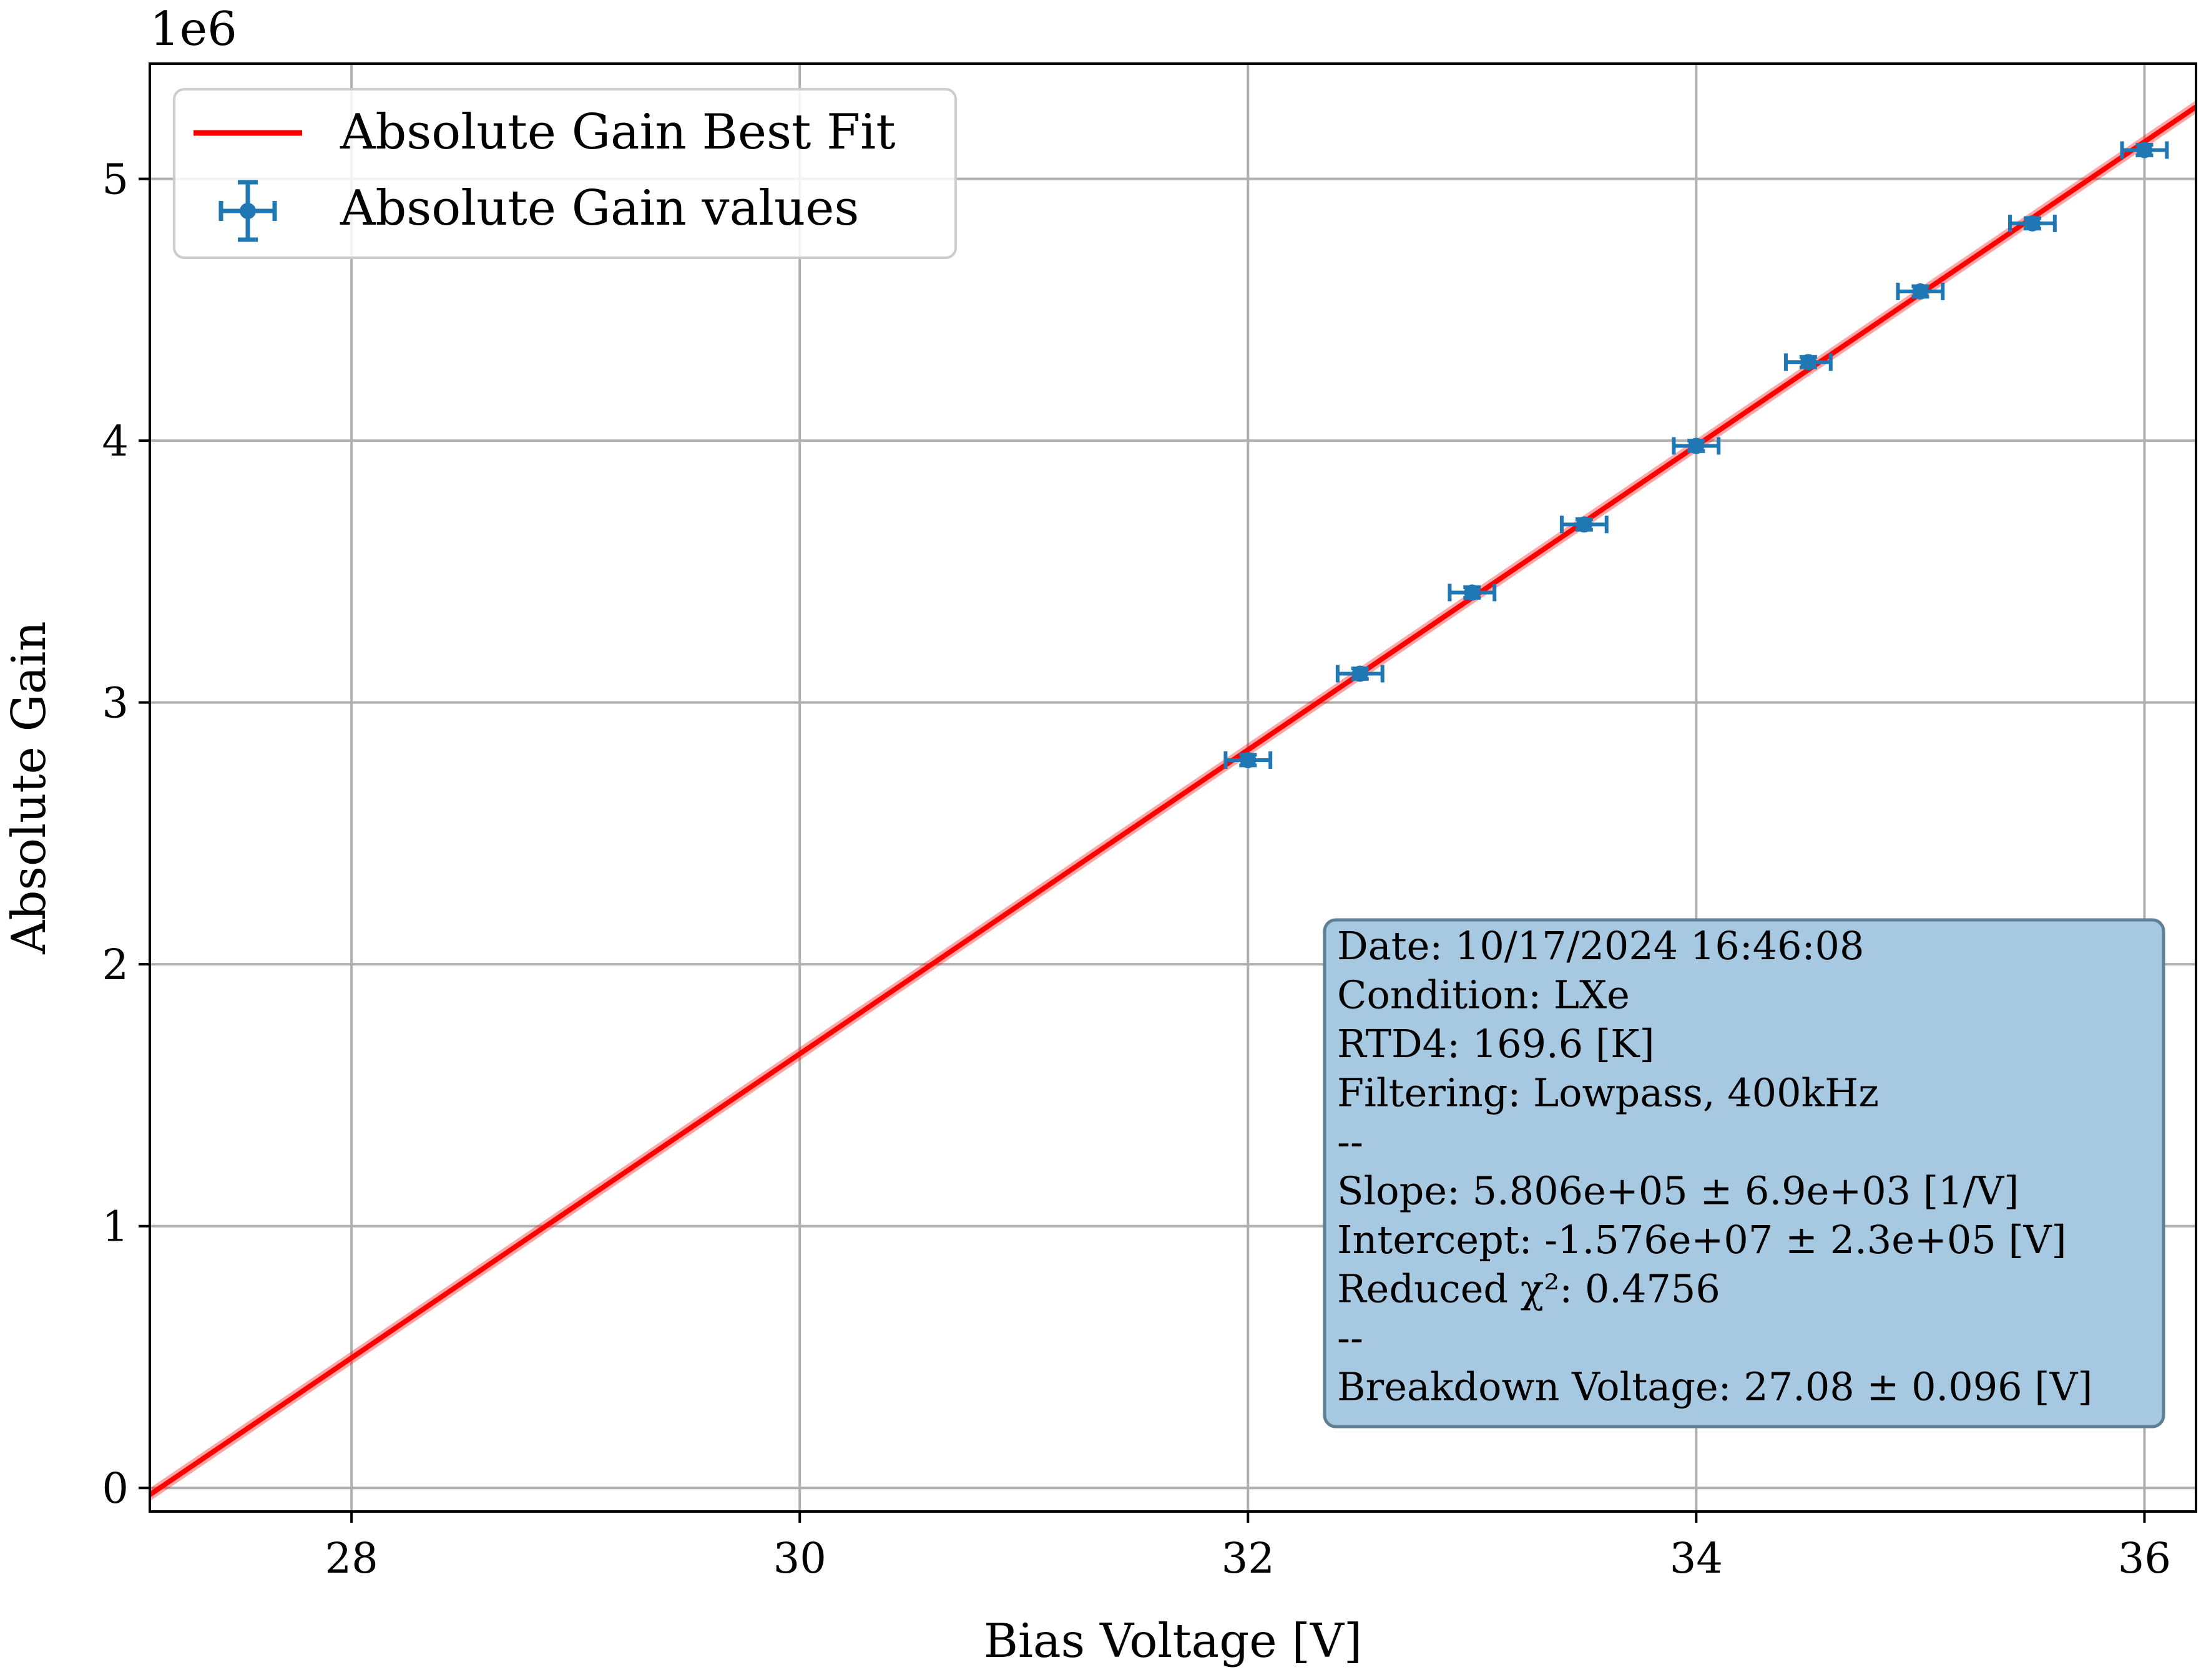 The height and width of the screenshot is (1680, 2201). Describe the element at coordinates (115, 704) in the screenshot. I see `y-tick-label: 3` at that location.